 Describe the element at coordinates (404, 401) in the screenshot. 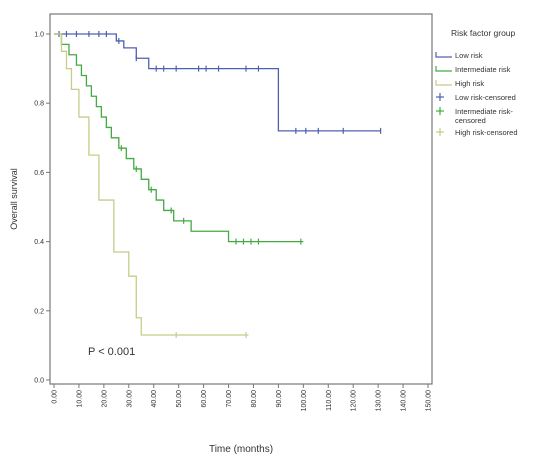

I see `x-tick-label: 140.00` at that location.